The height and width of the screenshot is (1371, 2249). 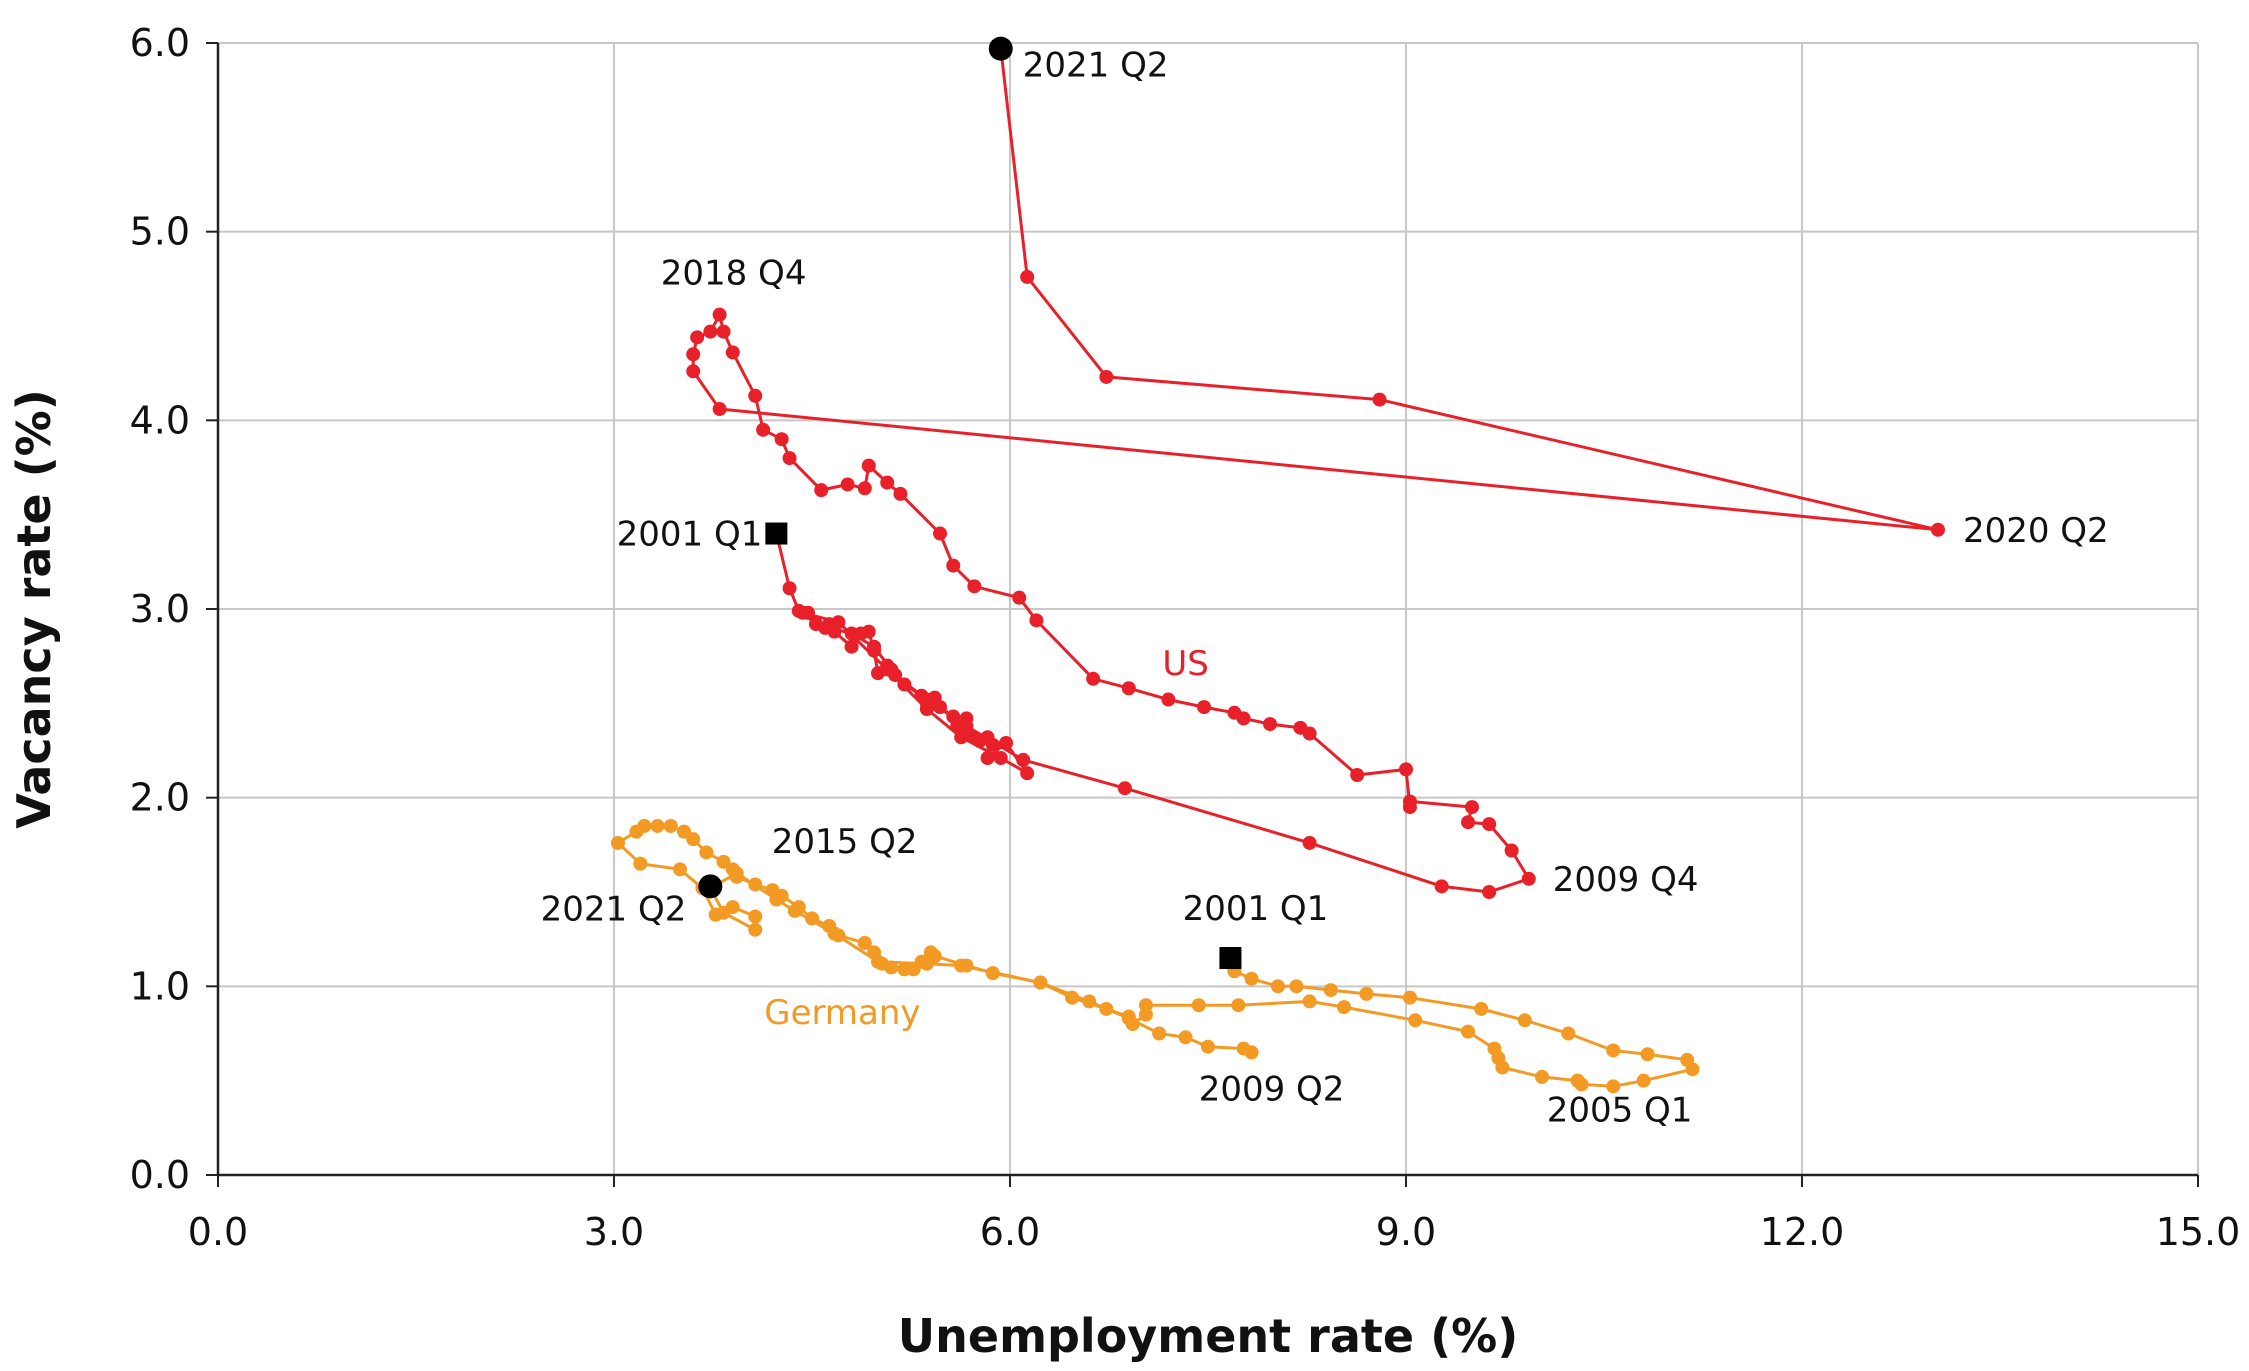 I want to click on series-label: Germany, so click(x=842, y=1013).